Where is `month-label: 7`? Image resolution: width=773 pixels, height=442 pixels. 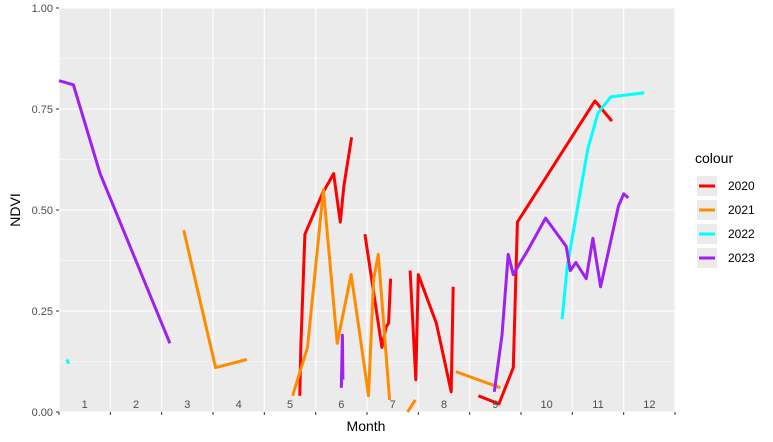
month-label: 7 is located at coordinates (393, 405).